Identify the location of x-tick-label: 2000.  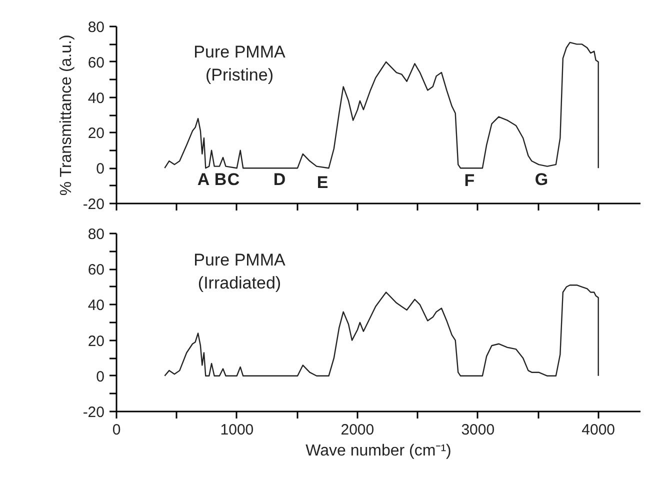
(357, 430).